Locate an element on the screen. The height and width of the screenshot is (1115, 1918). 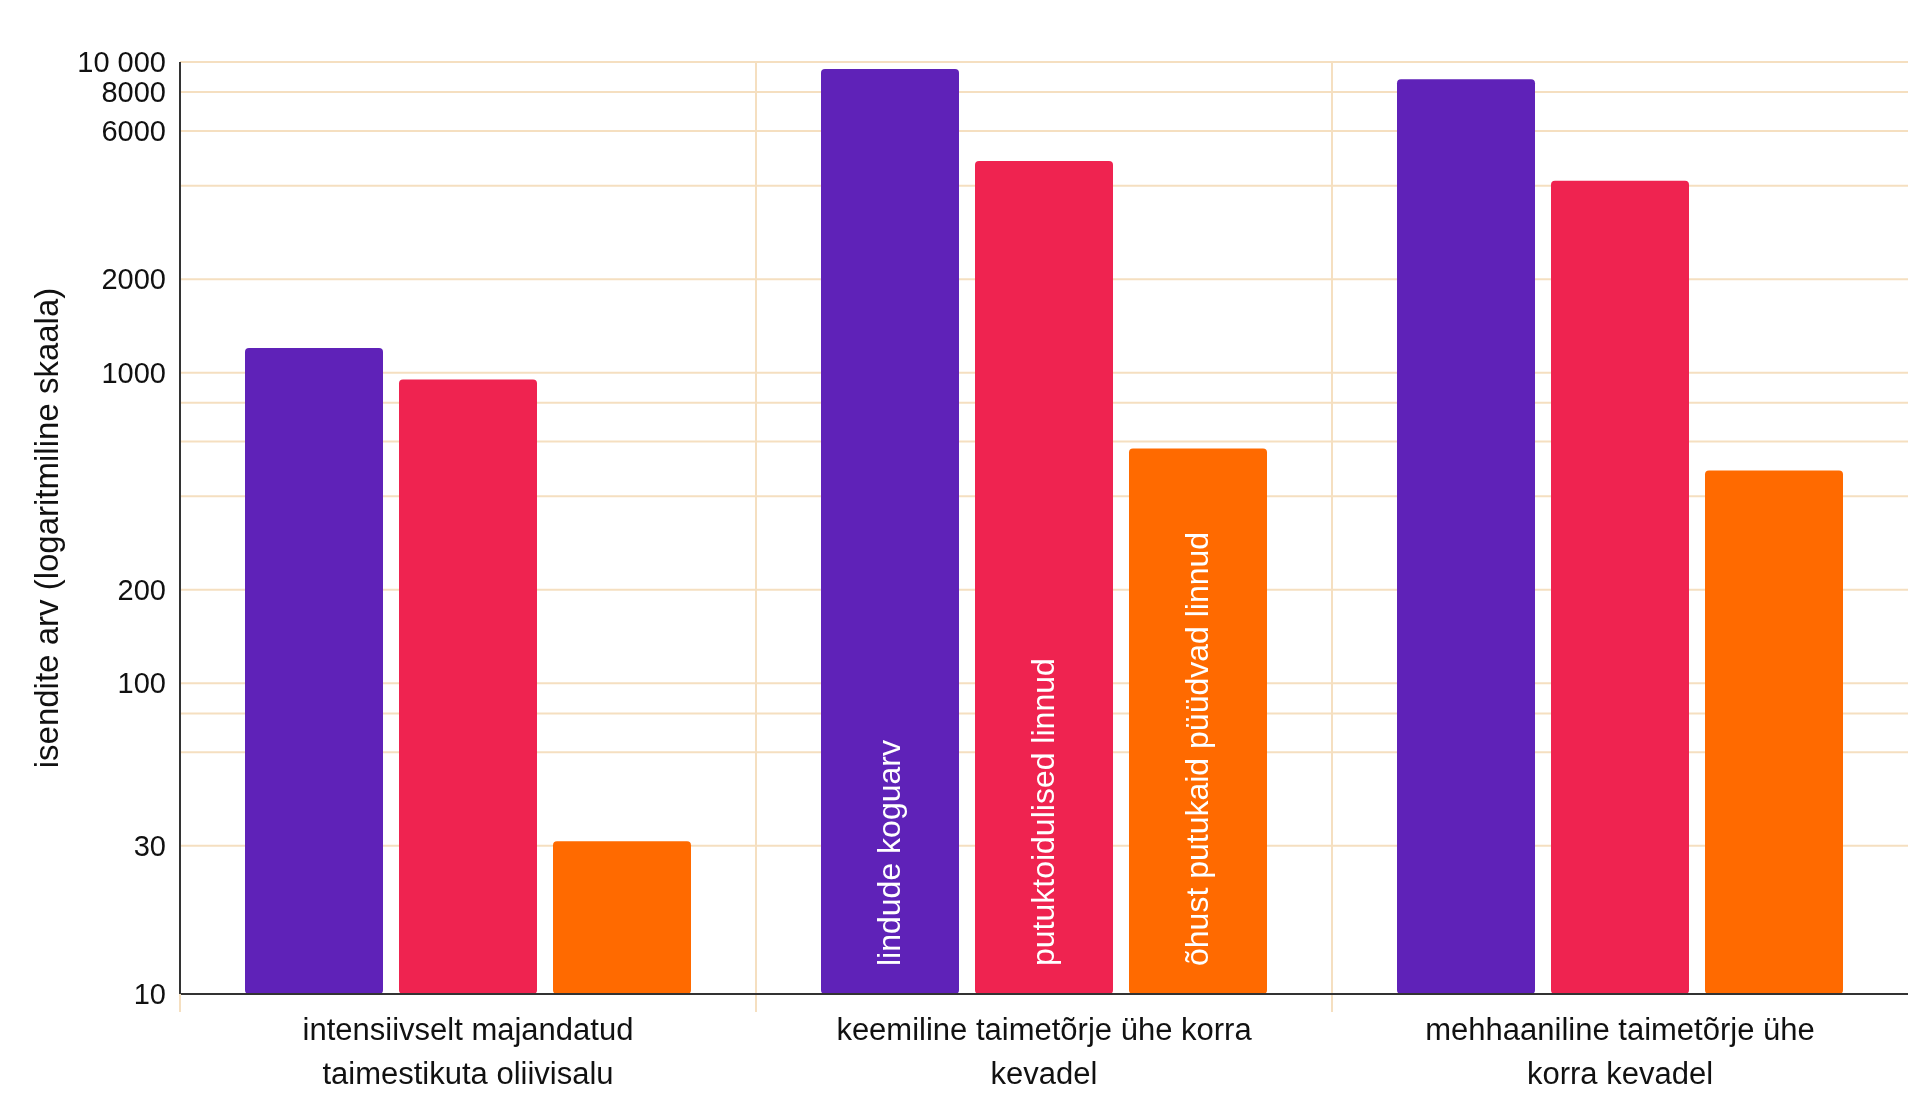
x-tick-label: keemiline taimetõrje ühe korra kevadel is located at coordinates (1044, 1051).